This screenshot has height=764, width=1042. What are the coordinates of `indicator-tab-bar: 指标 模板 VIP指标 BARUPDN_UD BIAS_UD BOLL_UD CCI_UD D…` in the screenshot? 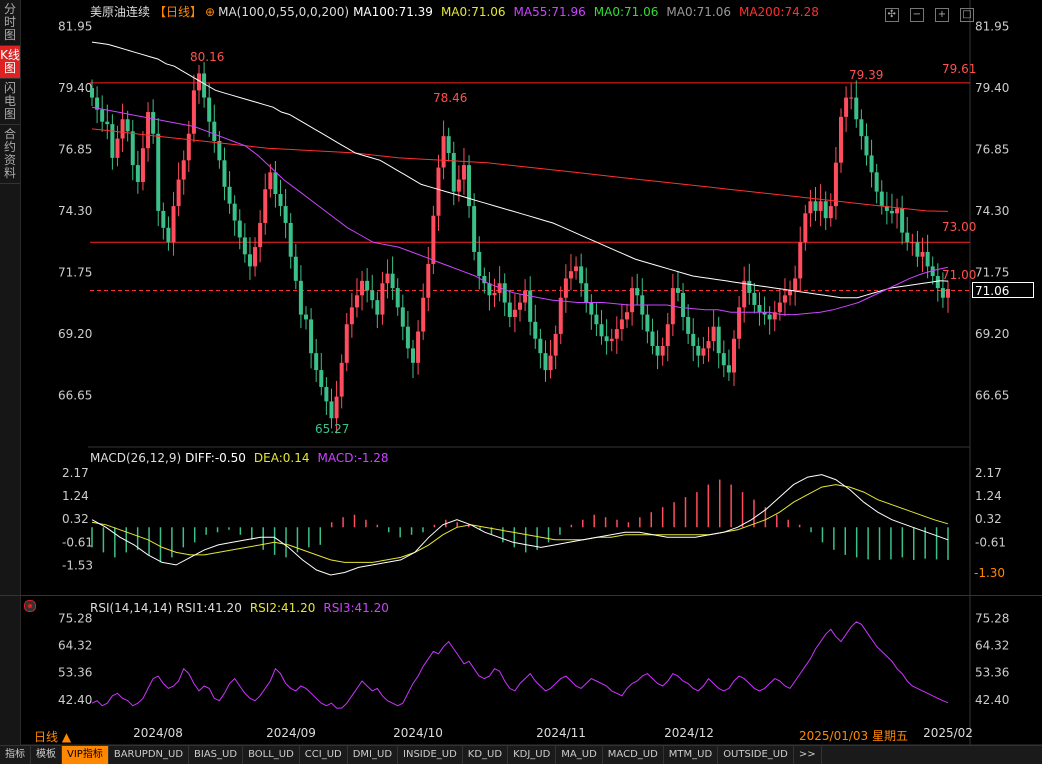 It's located at (521, 754).